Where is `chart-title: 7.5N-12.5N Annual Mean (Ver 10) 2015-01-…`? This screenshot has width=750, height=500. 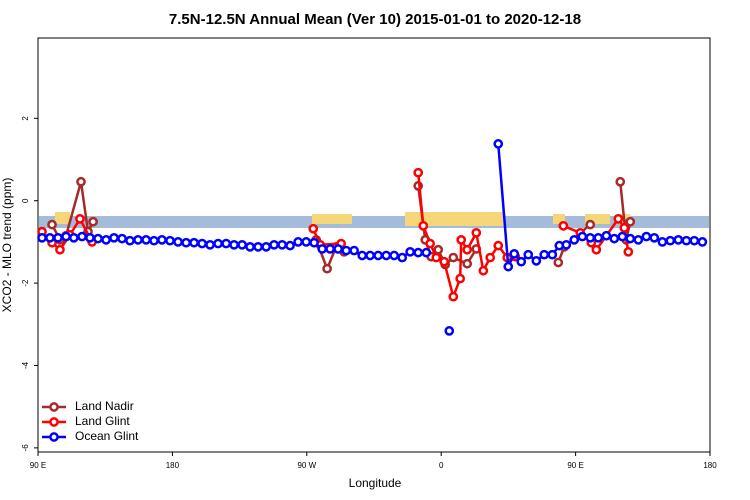
chart-title: 7.5N-12.5N Annual Mean (Ver 10) 2015-01-… is located at coordinates (375, 19).